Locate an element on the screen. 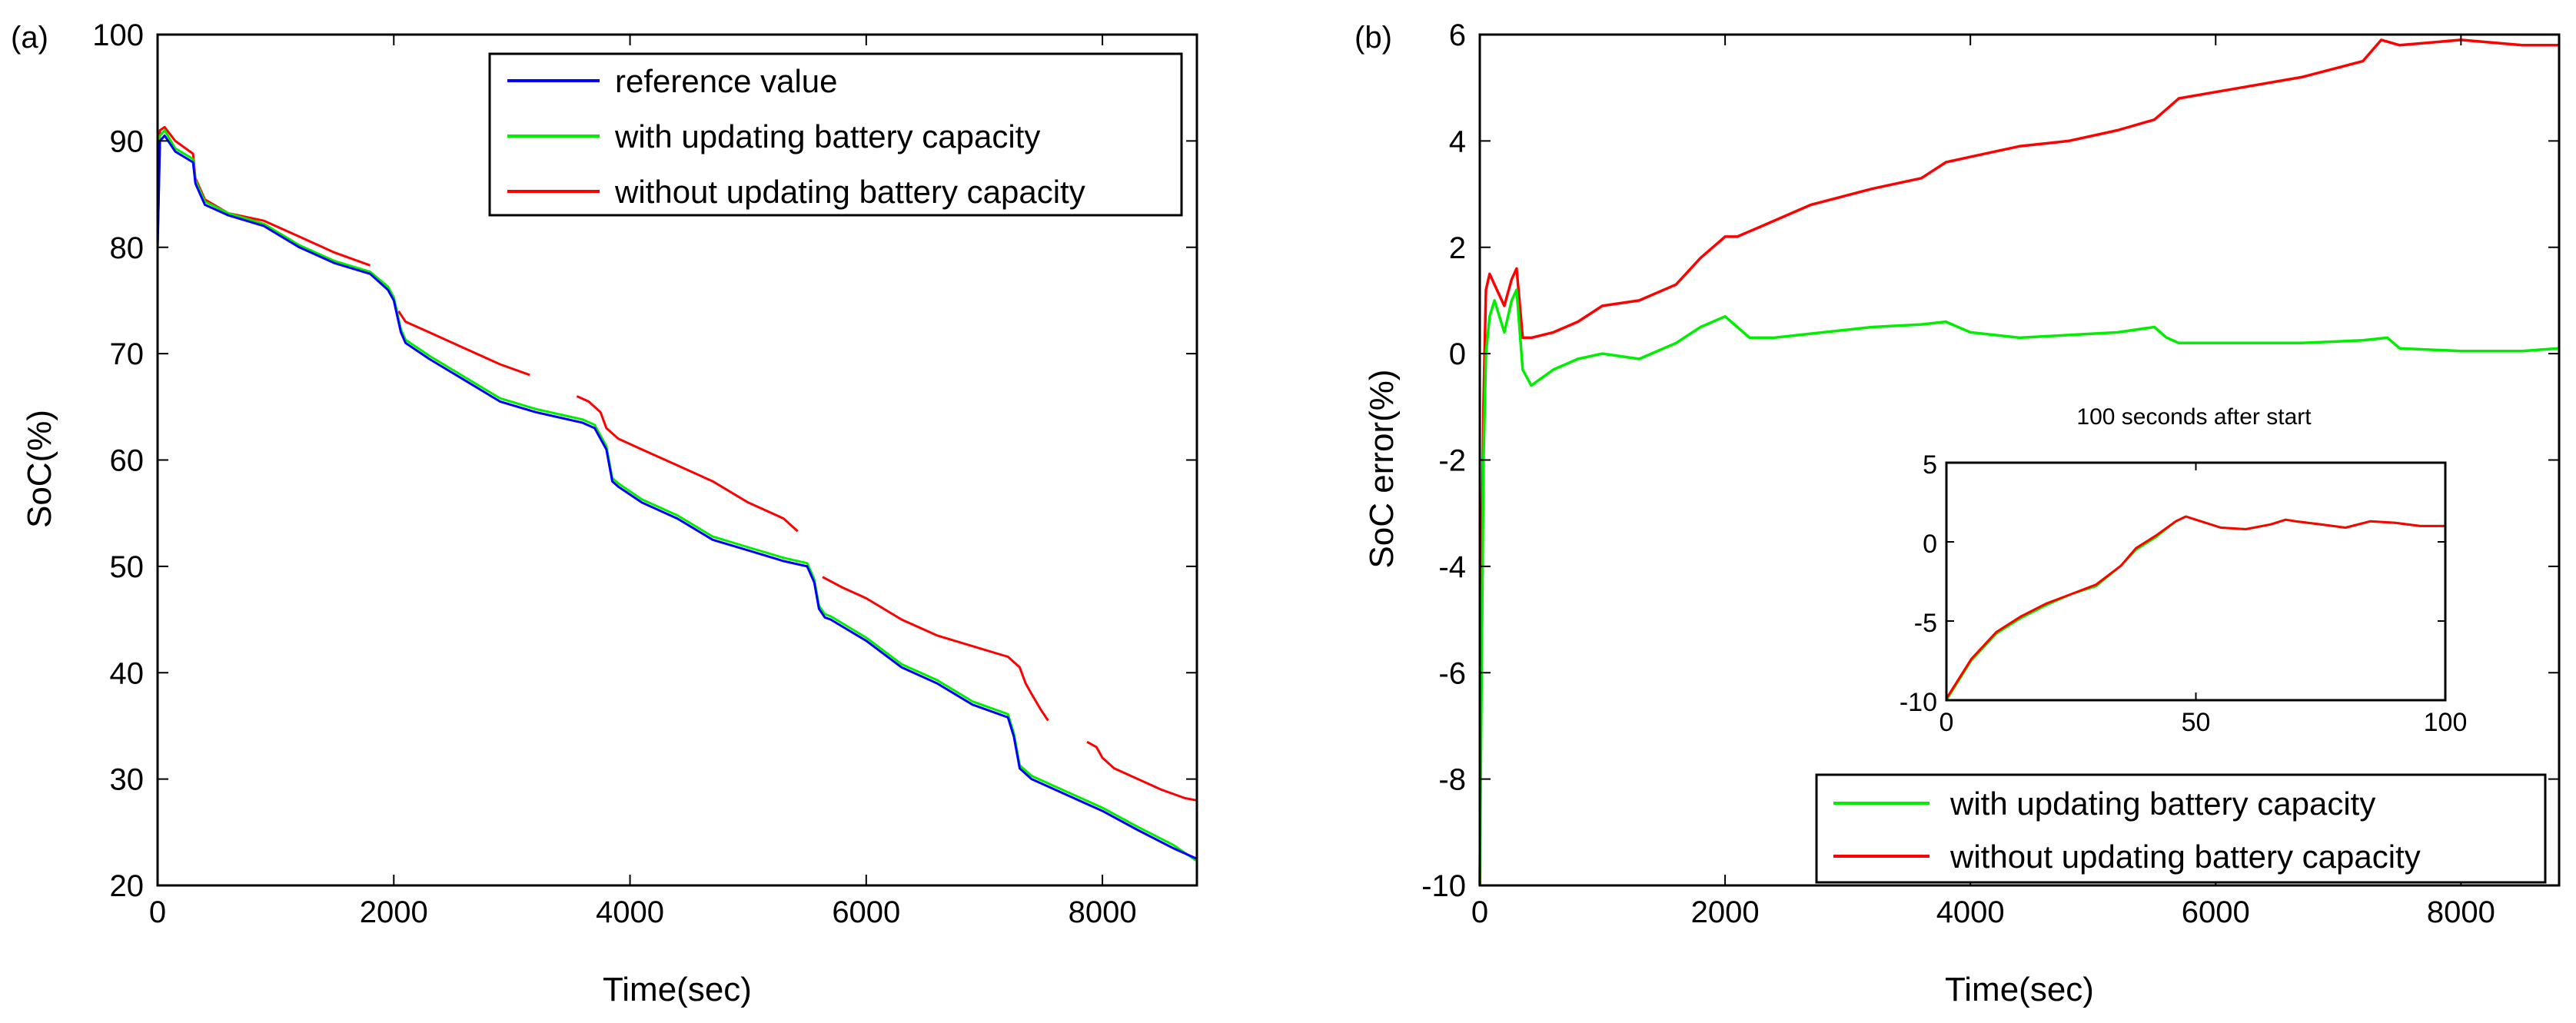  b-y-tick-label: -4 is located at coordinates (1452, 567).